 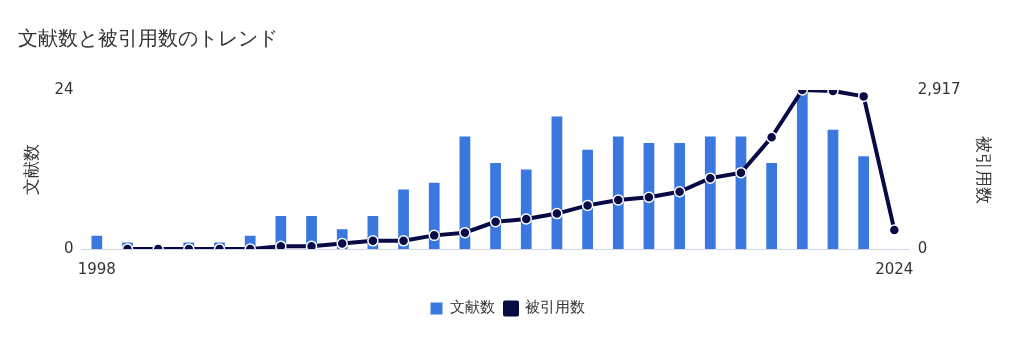 What do you see at coordinates (96, 268) in the screenshot?
I see `x-tick-label: 1998` at bounding box center [96, 268].